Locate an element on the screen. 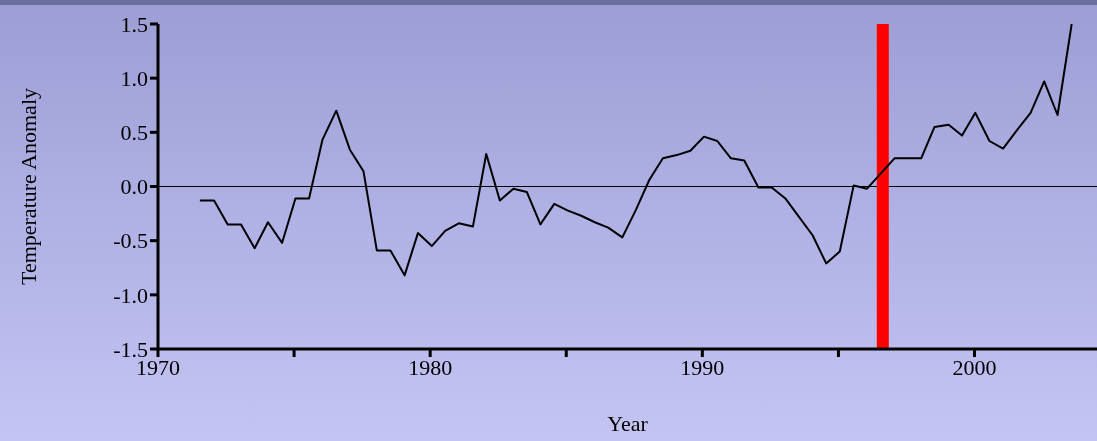  x-tick-label: 1980 is located at coordinates (430, 367).